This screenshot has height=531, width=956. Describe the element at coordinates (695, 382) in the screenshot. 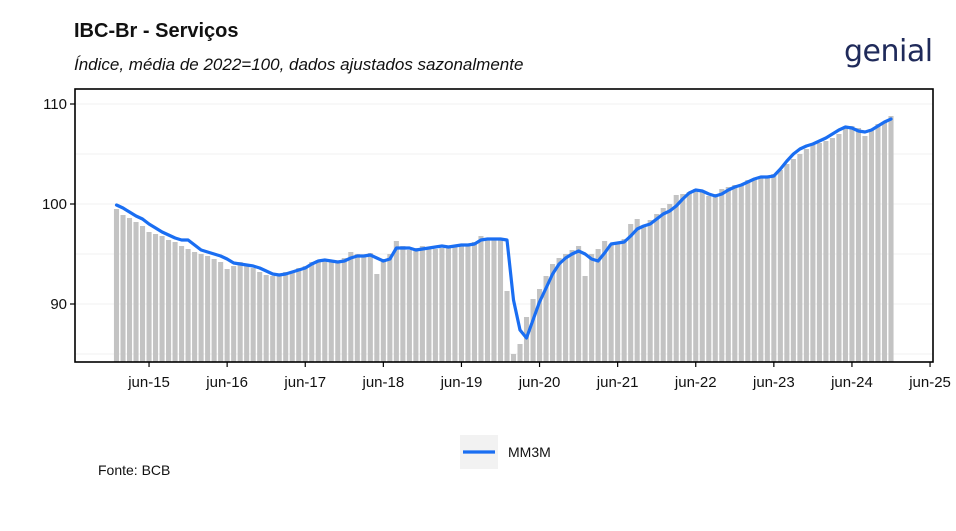

I see `x-tick-label: jun-22` at that location.